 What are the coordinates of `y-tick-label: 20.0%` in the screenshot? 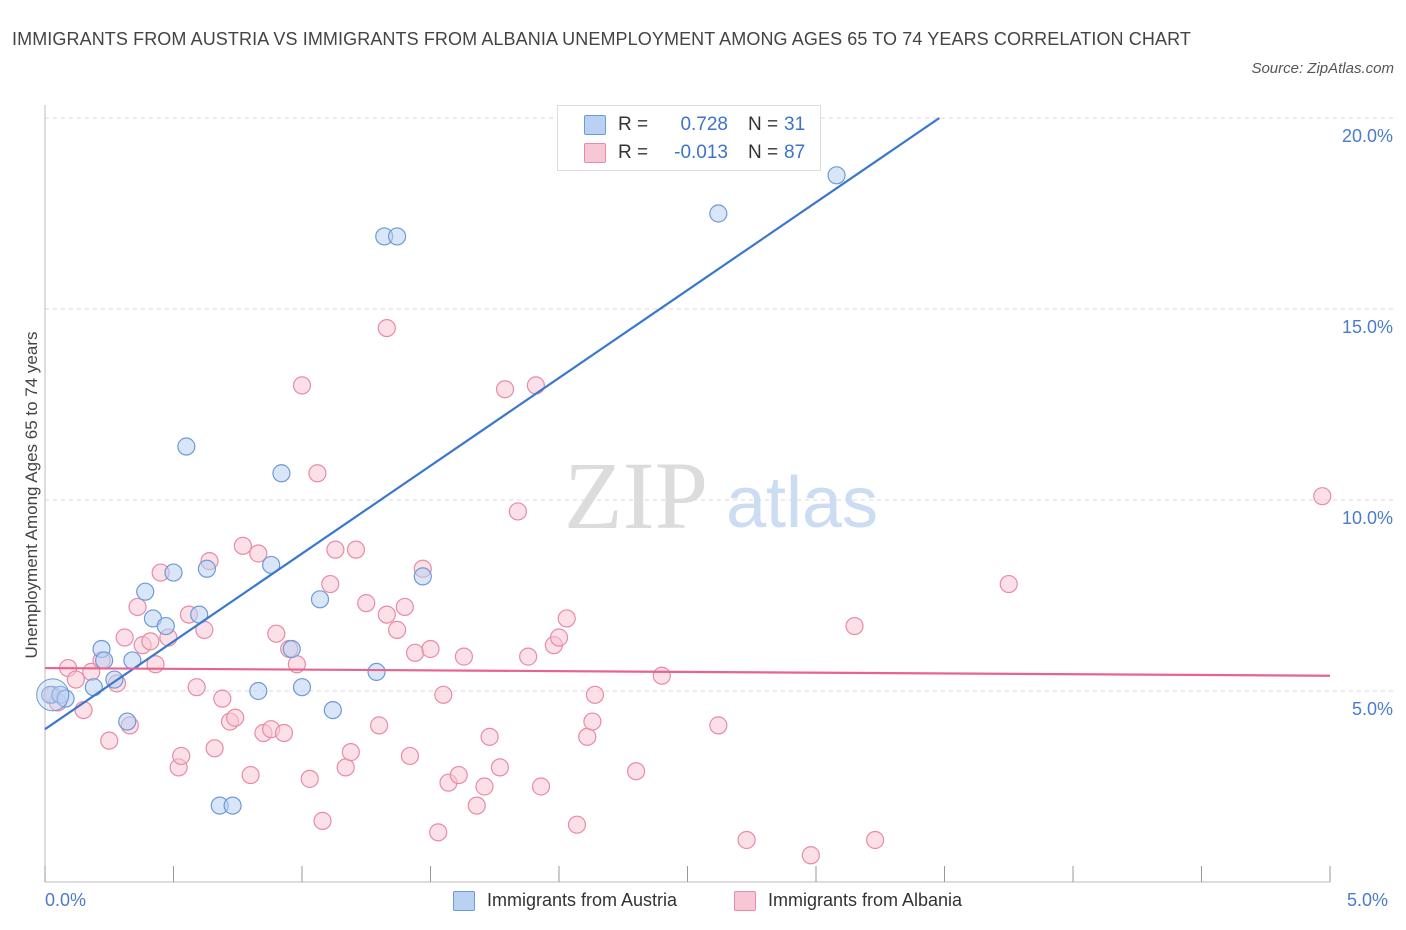 It's located at (1367, 136).